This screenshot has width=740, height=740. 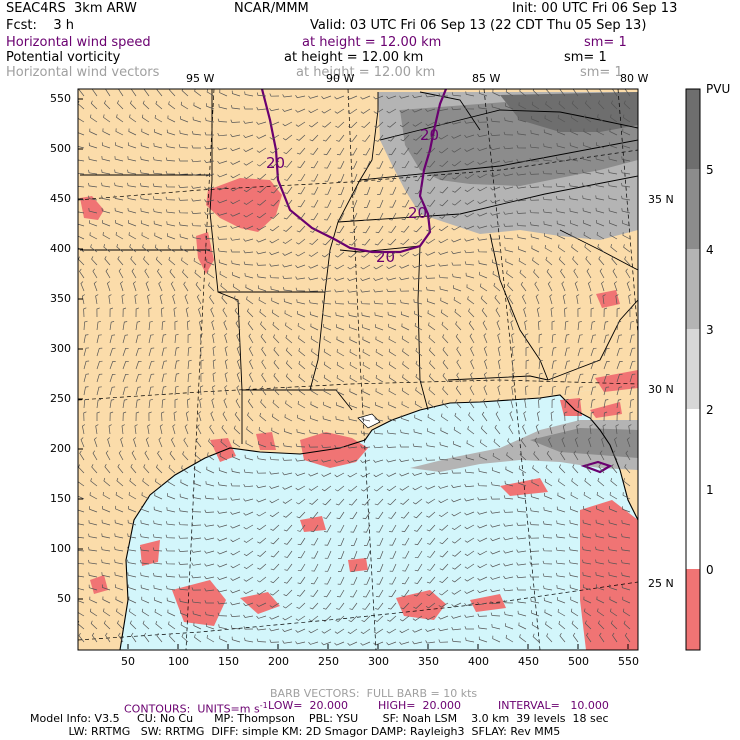 What do you see at coordinates (710, 570) in the screenshot?
I see `colorbar-label: 0` at bounding box center [710, 570].